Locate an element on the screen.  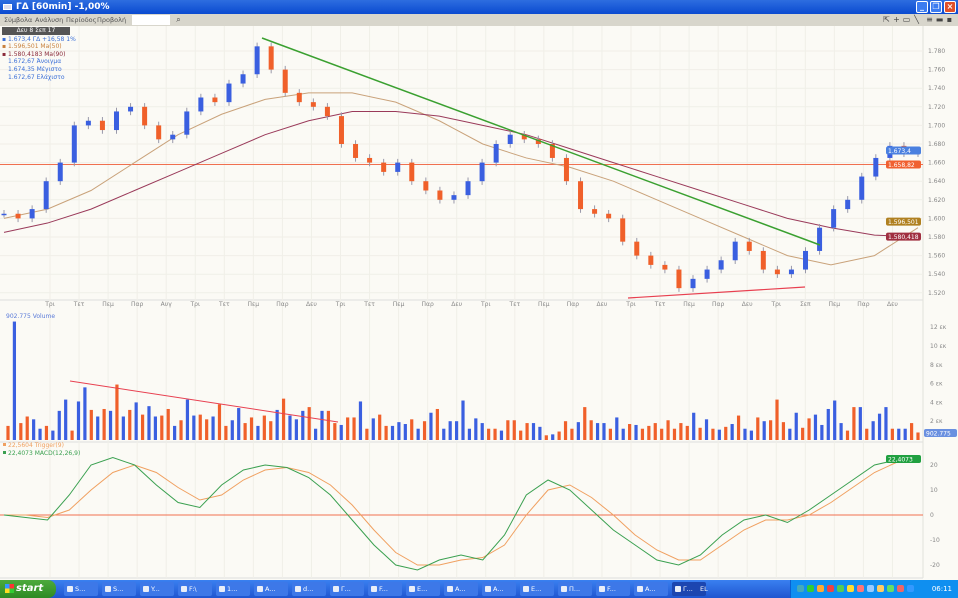
menu-analysis: Ανάλυση is located at coordinates (49, 20).